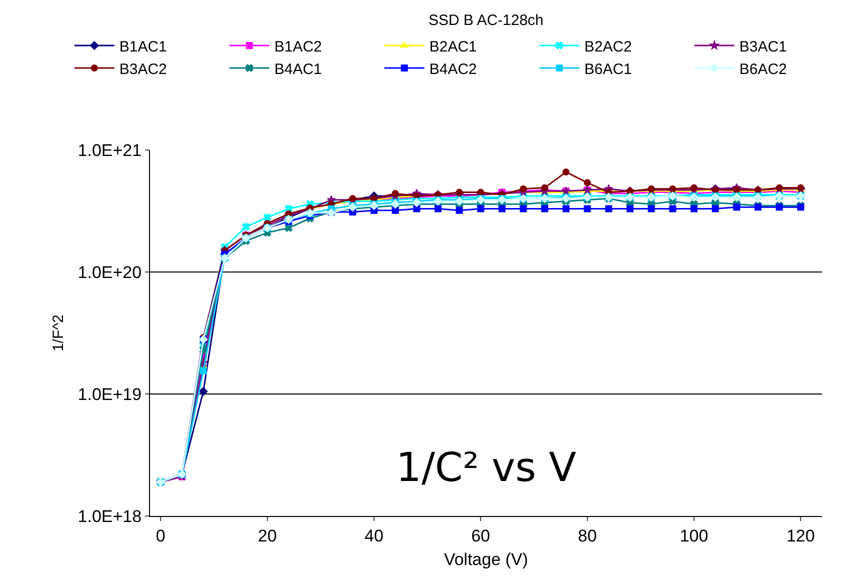 The width and height of the screenshot is (867, 584). I want to click on legend-label: B4AC1, so click(298, 69).